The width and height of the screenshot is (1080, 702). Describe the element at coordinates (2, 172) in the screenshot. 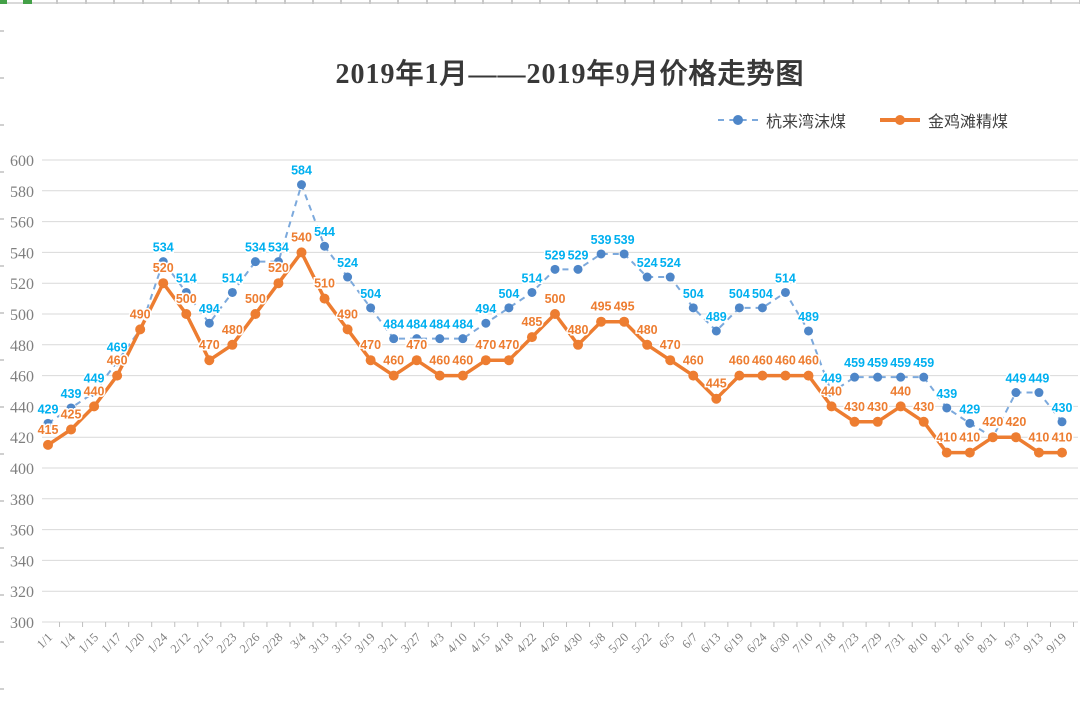

I see `row-boundary-tick` at that location.